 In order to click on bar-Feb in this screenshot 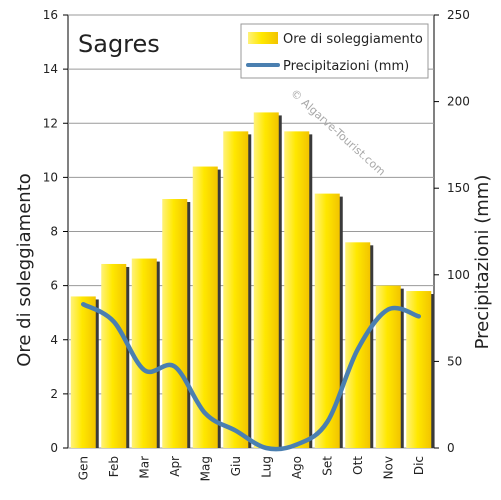, I will do `click(115, 355)`.